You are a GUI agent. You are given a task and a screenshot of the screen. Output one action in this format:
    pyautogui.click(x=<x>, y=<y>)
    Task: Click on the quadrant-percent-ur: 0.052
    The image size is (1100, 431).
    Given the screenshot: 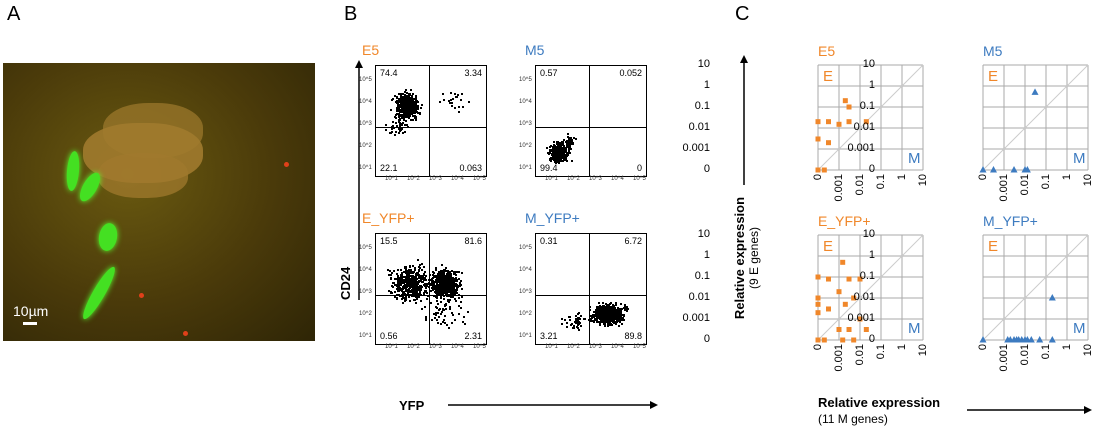 What is the action you would take?
    pyautogui.click(x=630, y=73)
    